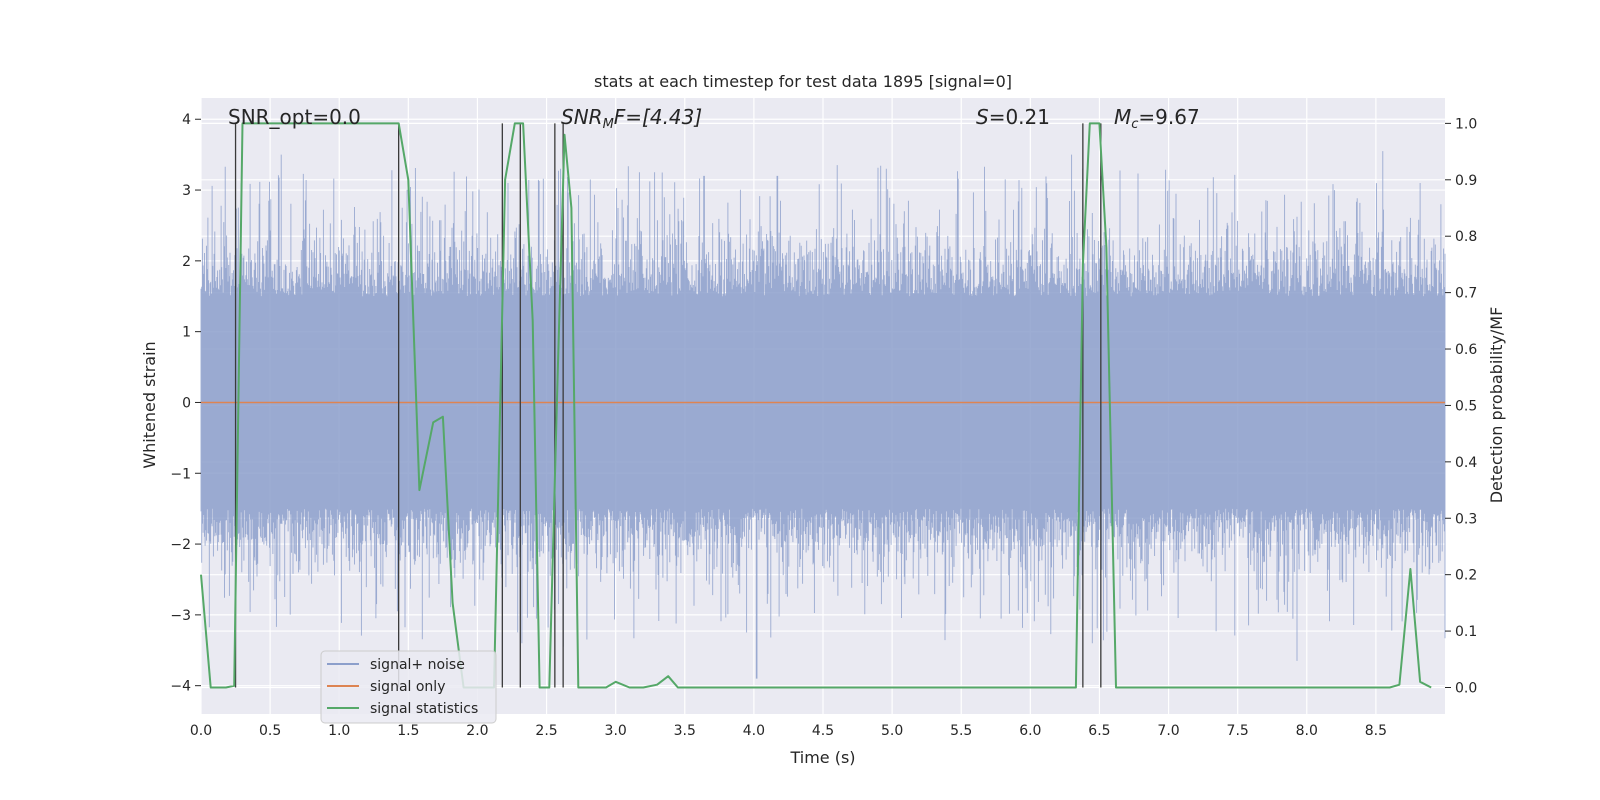  I want to click on x-tick-label: 2.0, so click(477, 731).